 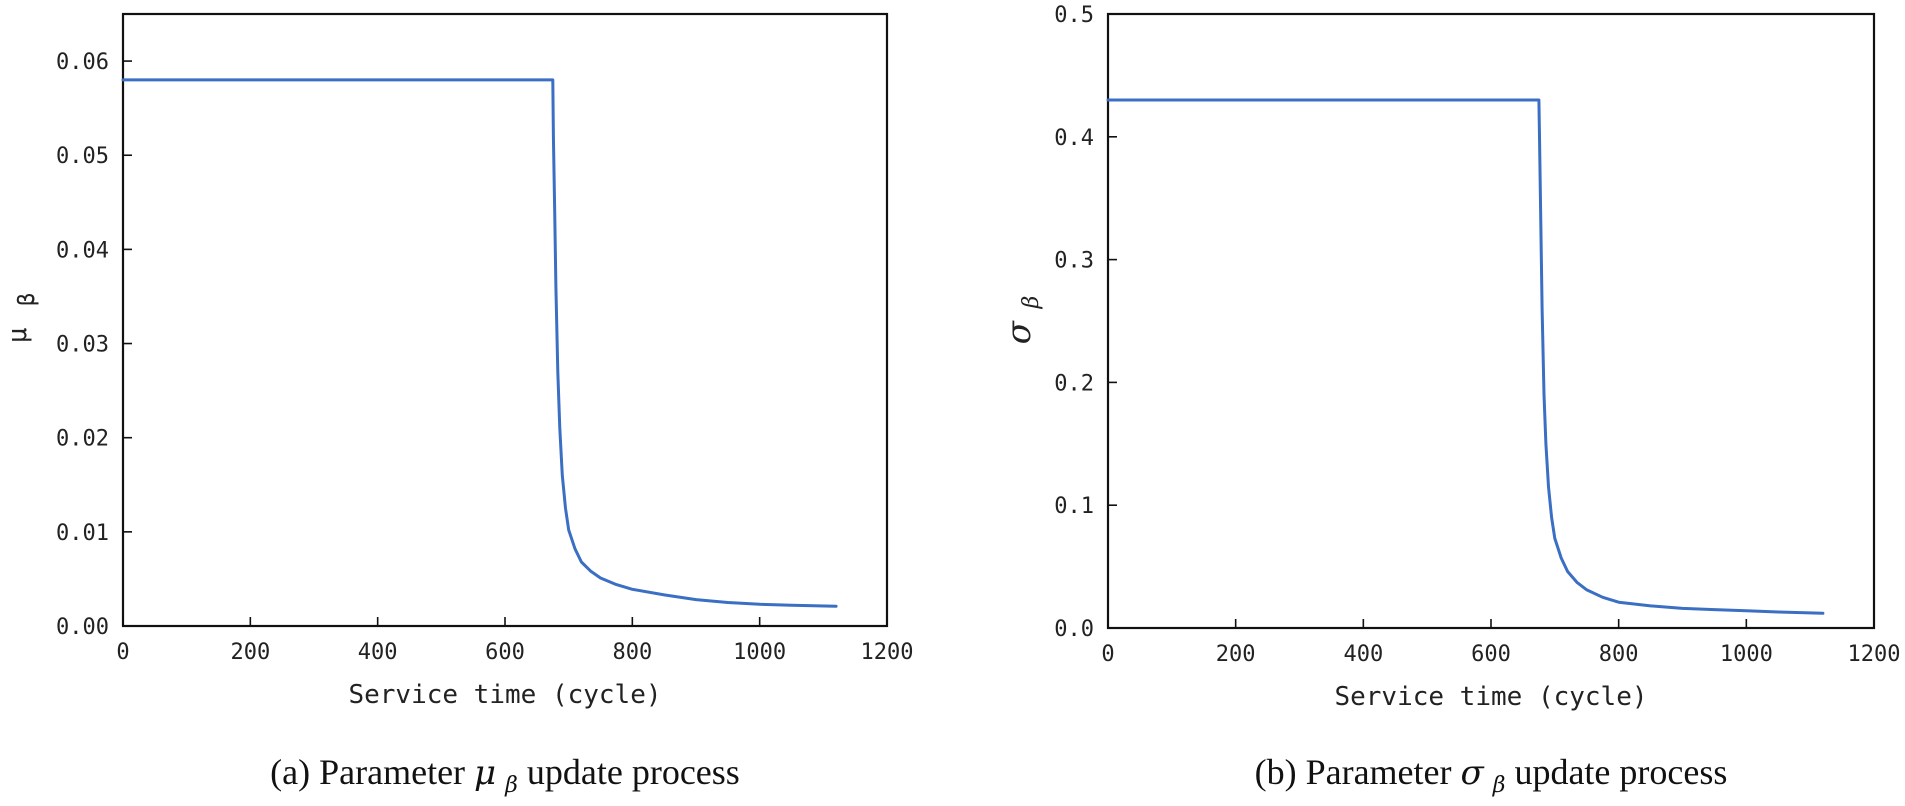 What do you see at coordinates (1358, 772) in the screenshot?
I see `caption-b-prefix: (b) Parameter` at bounding box center [1358, 772].